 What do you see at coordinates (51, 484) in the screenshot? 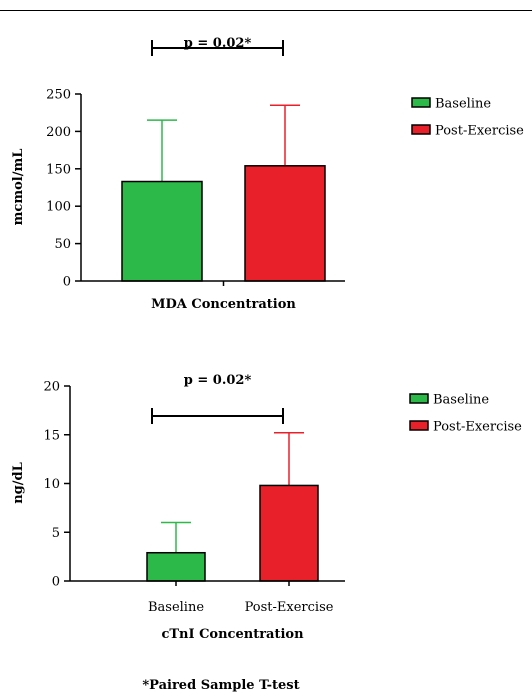
I see `y-tick-label: 10` at bounding box center [51, 484].